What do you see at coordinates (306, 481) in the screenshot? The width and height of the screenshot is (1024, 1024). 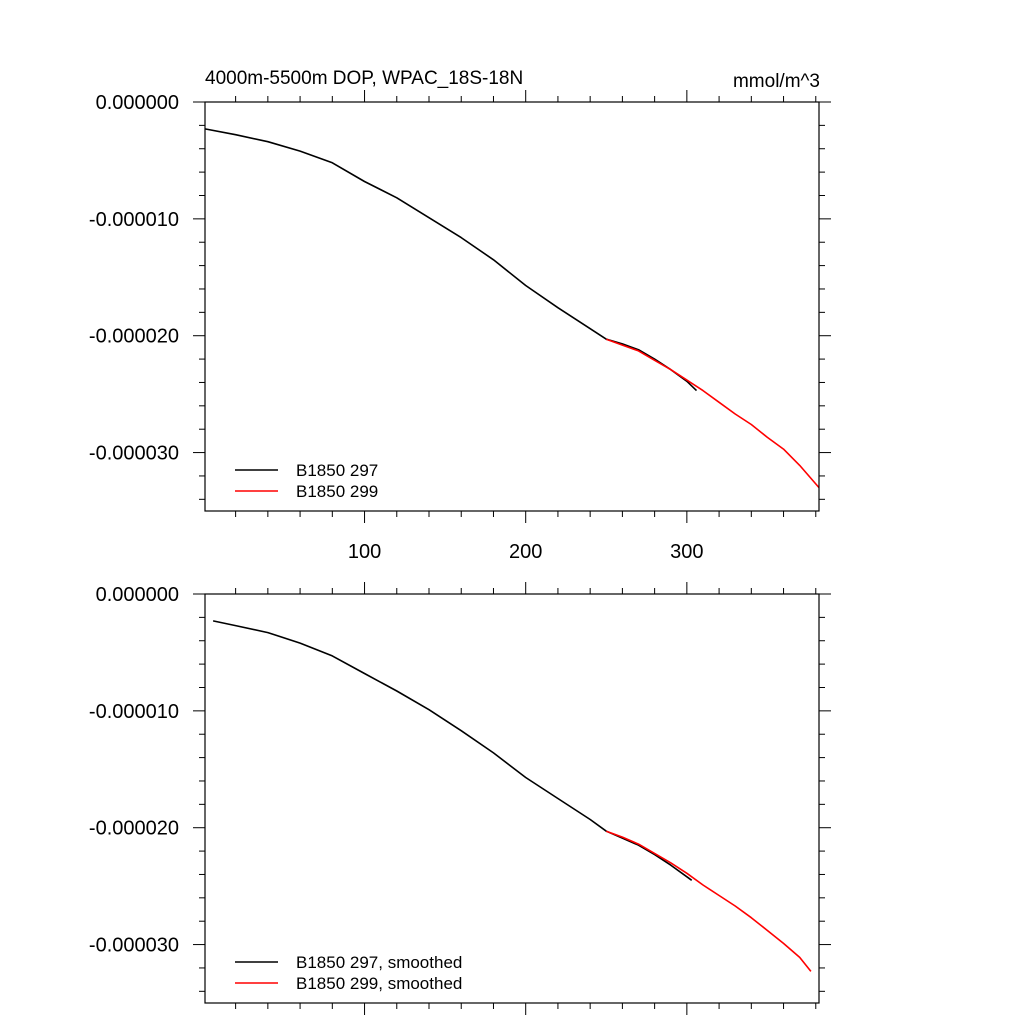 I see `legend: B1850 297 B1850 299` at bounding box center [306, 481].